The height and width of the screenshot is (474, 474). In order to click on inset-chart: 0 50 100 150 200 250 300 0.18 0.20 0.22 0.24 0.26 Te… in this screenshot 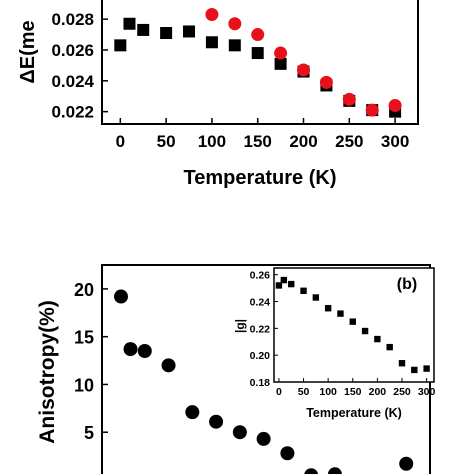, I will do `click(334, 343)`.